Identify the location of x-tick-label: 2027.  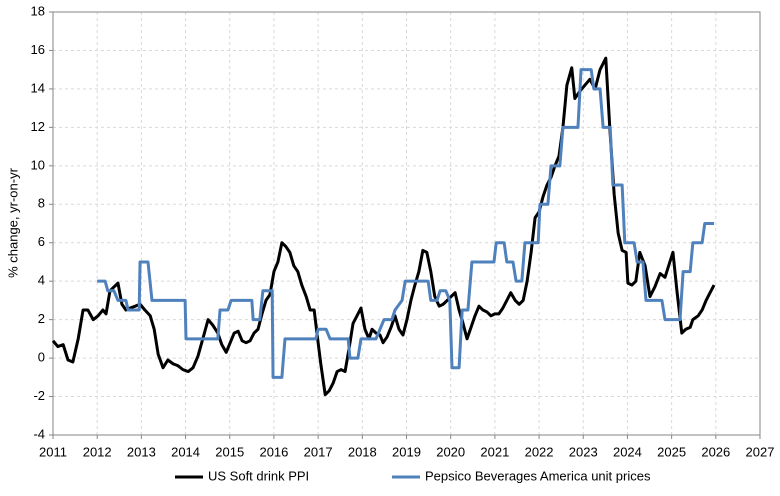
(760, 451).